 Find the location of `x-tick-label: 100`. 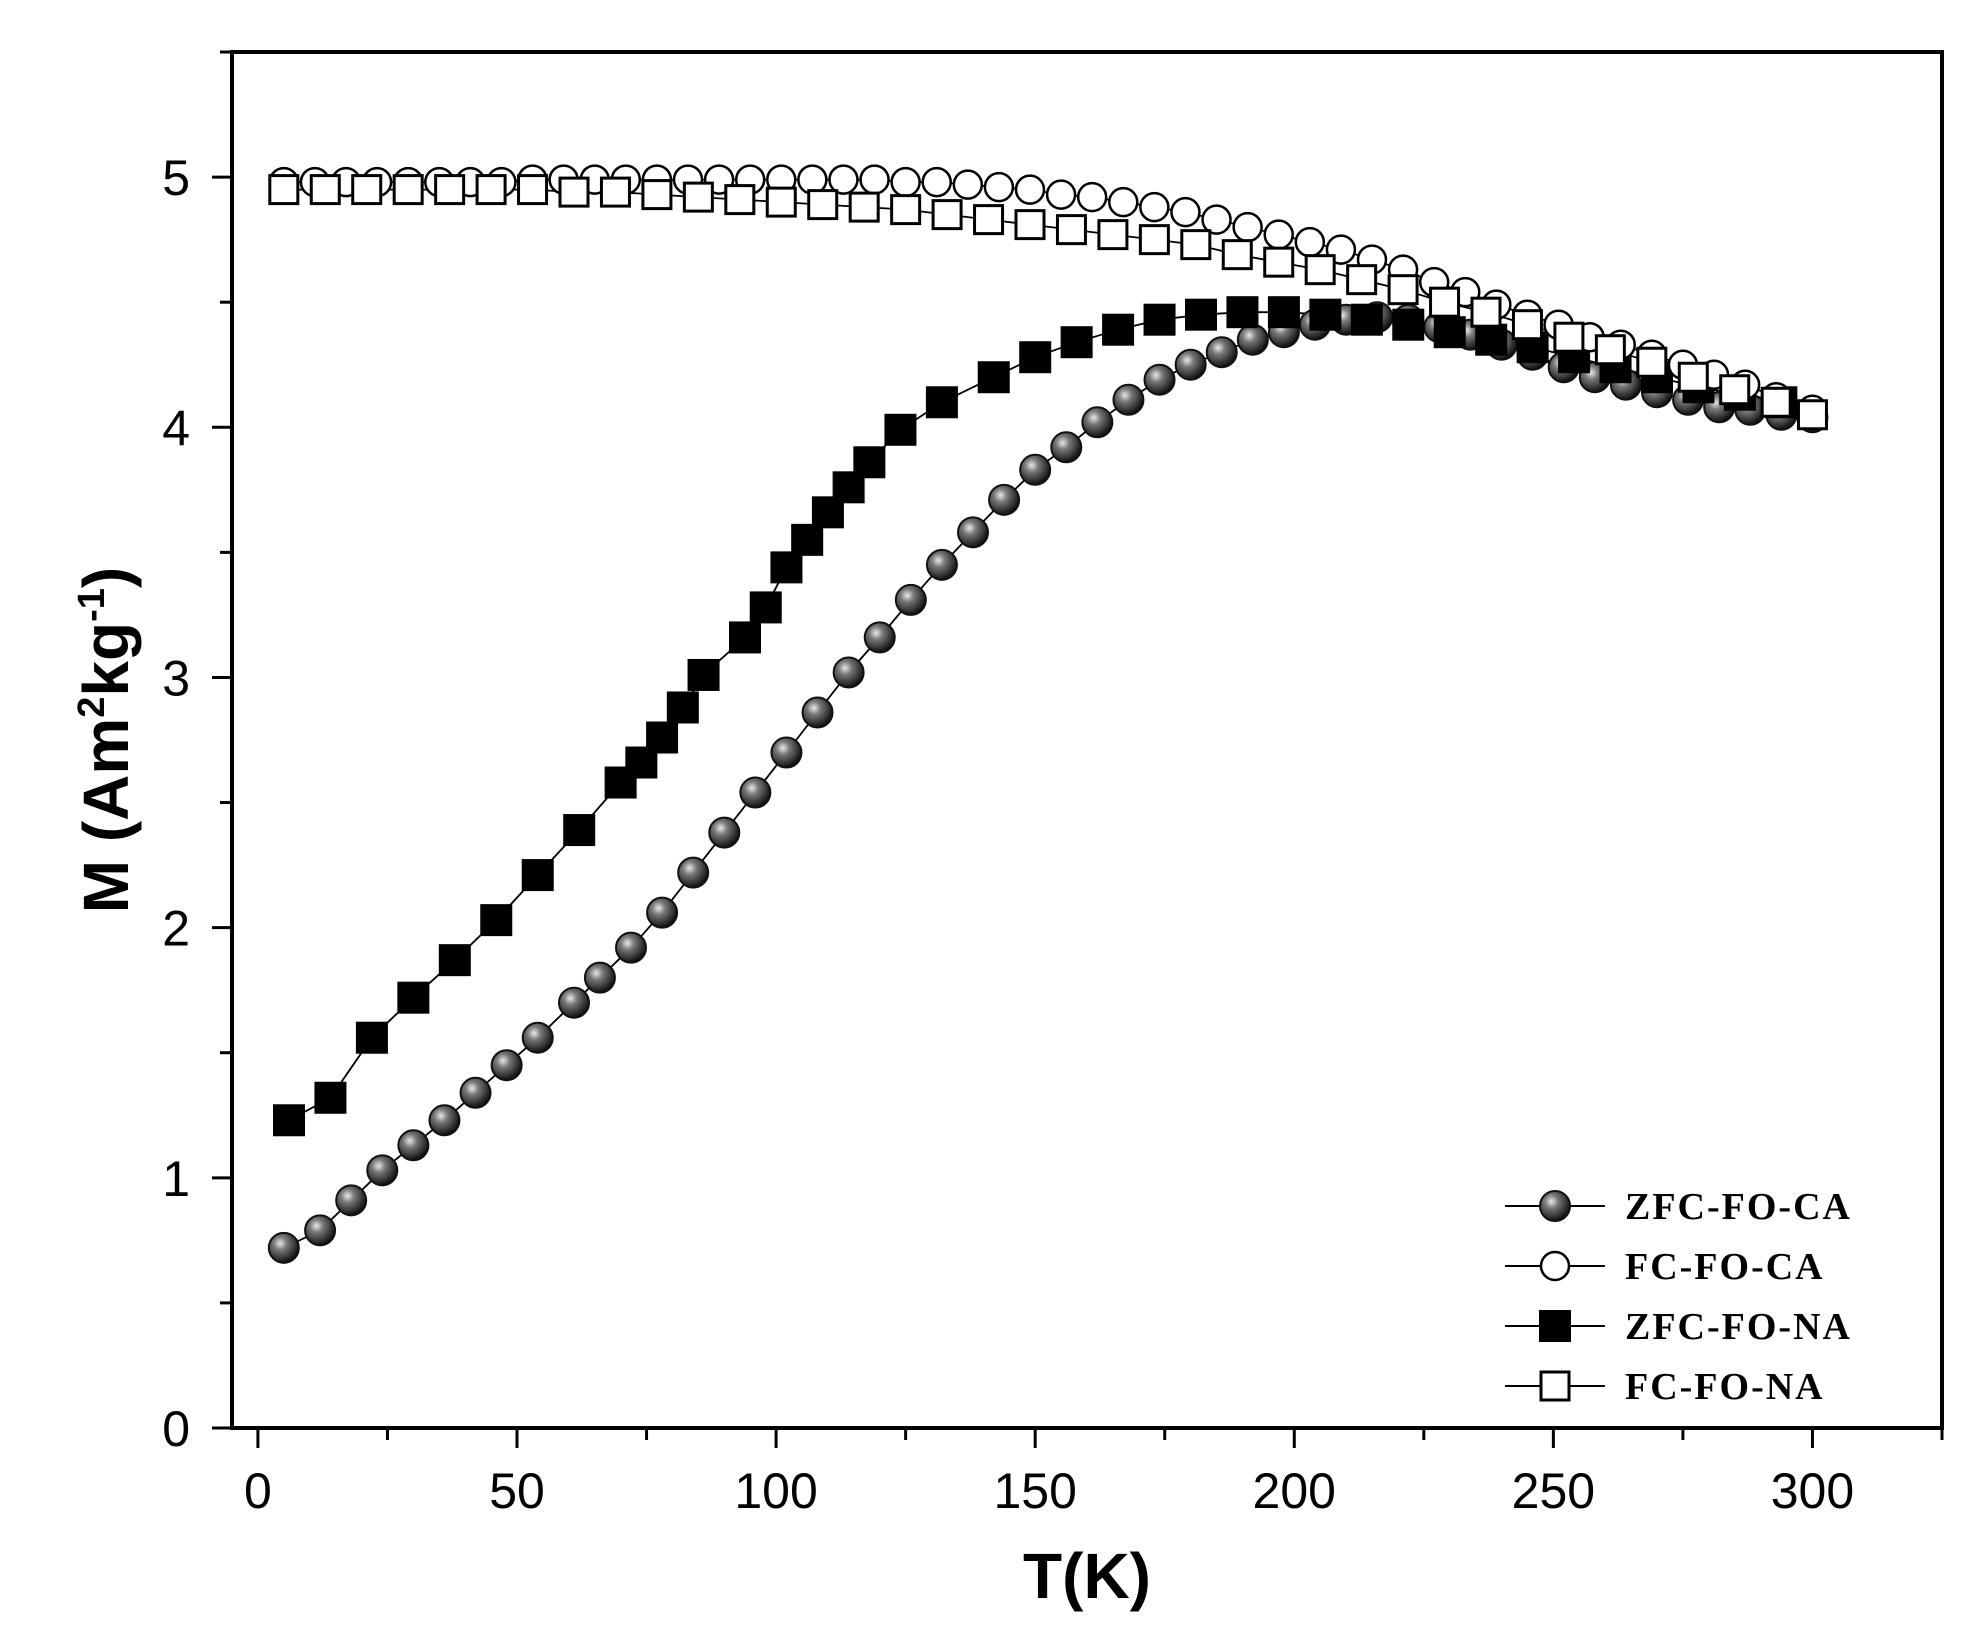

x-tick-label: 100 is located at coordinates (775, 1491).